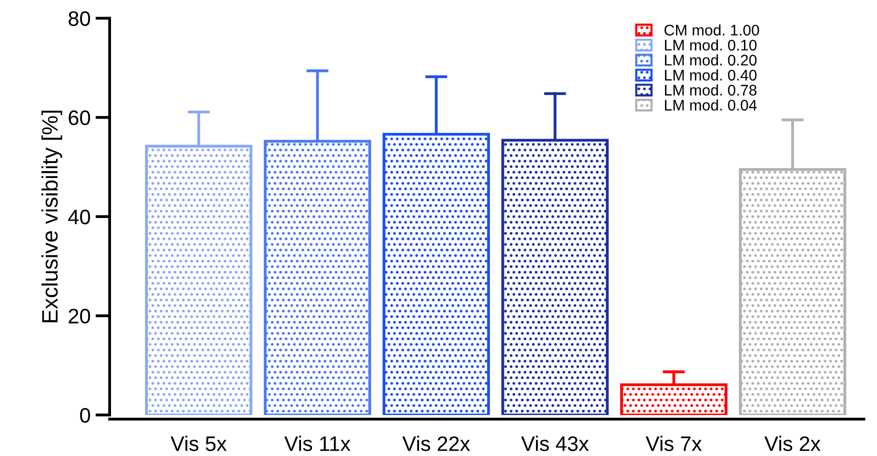 The image size is (877, 456). I want to click on x-tick-label: Vis 11x, so click(317, 444).